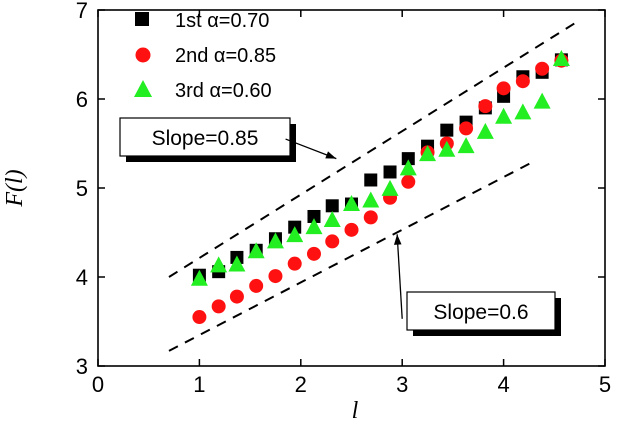 This screenshot has height=428, width=632. I want to click on x-tick-label: 3, so click(402, 384).